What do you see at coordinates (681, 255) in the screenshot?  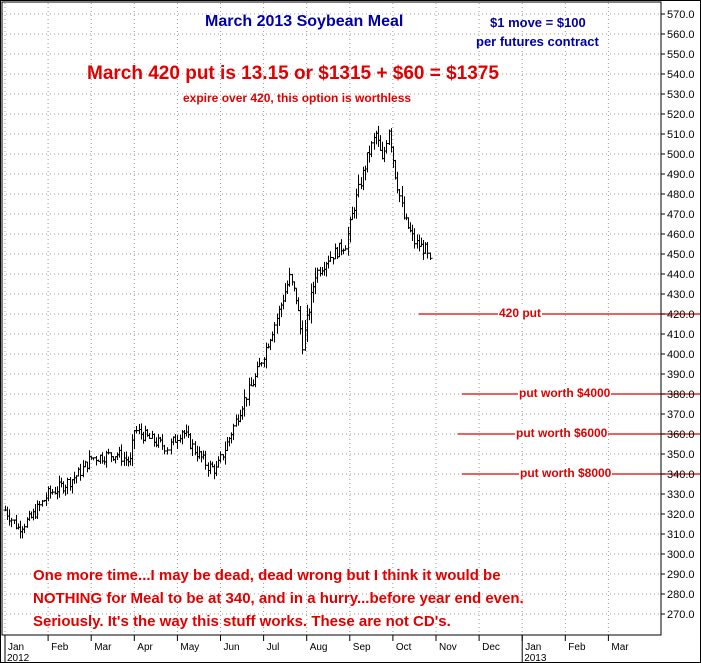 I see `y-tick-label: 450.0` at bounding box center [681, 255].